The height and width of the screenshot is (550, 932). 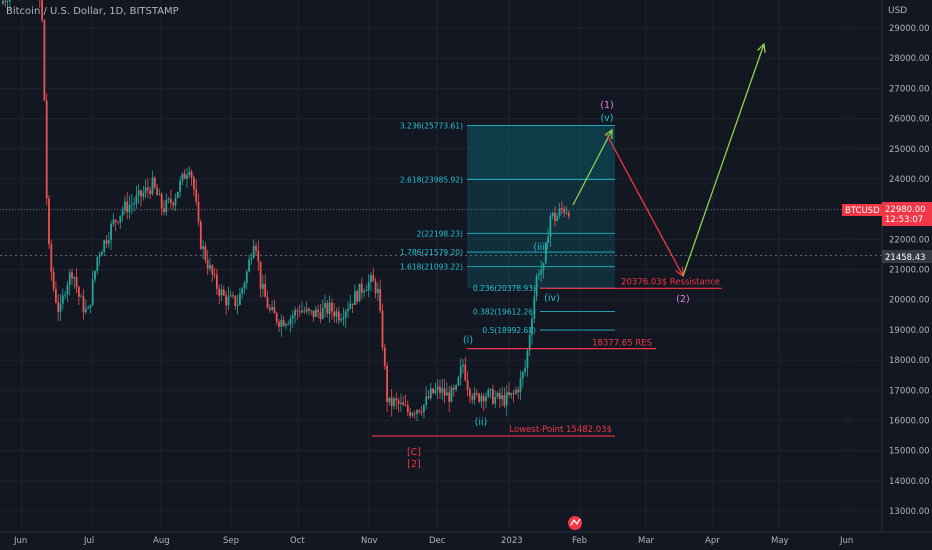 I want to click on wave-label-2: (2), so click(x=682, y=299).